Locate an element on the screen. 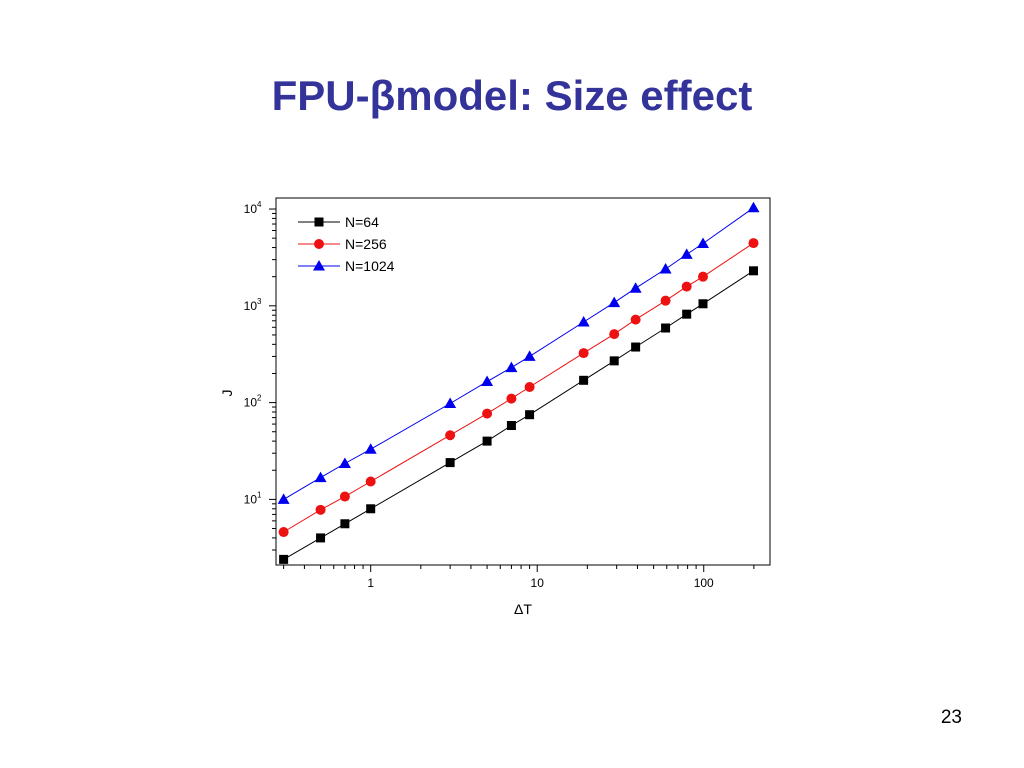 This screenshot has height=768, width=1024. legend-item: N=1024 is located at coordinates (346, 266).